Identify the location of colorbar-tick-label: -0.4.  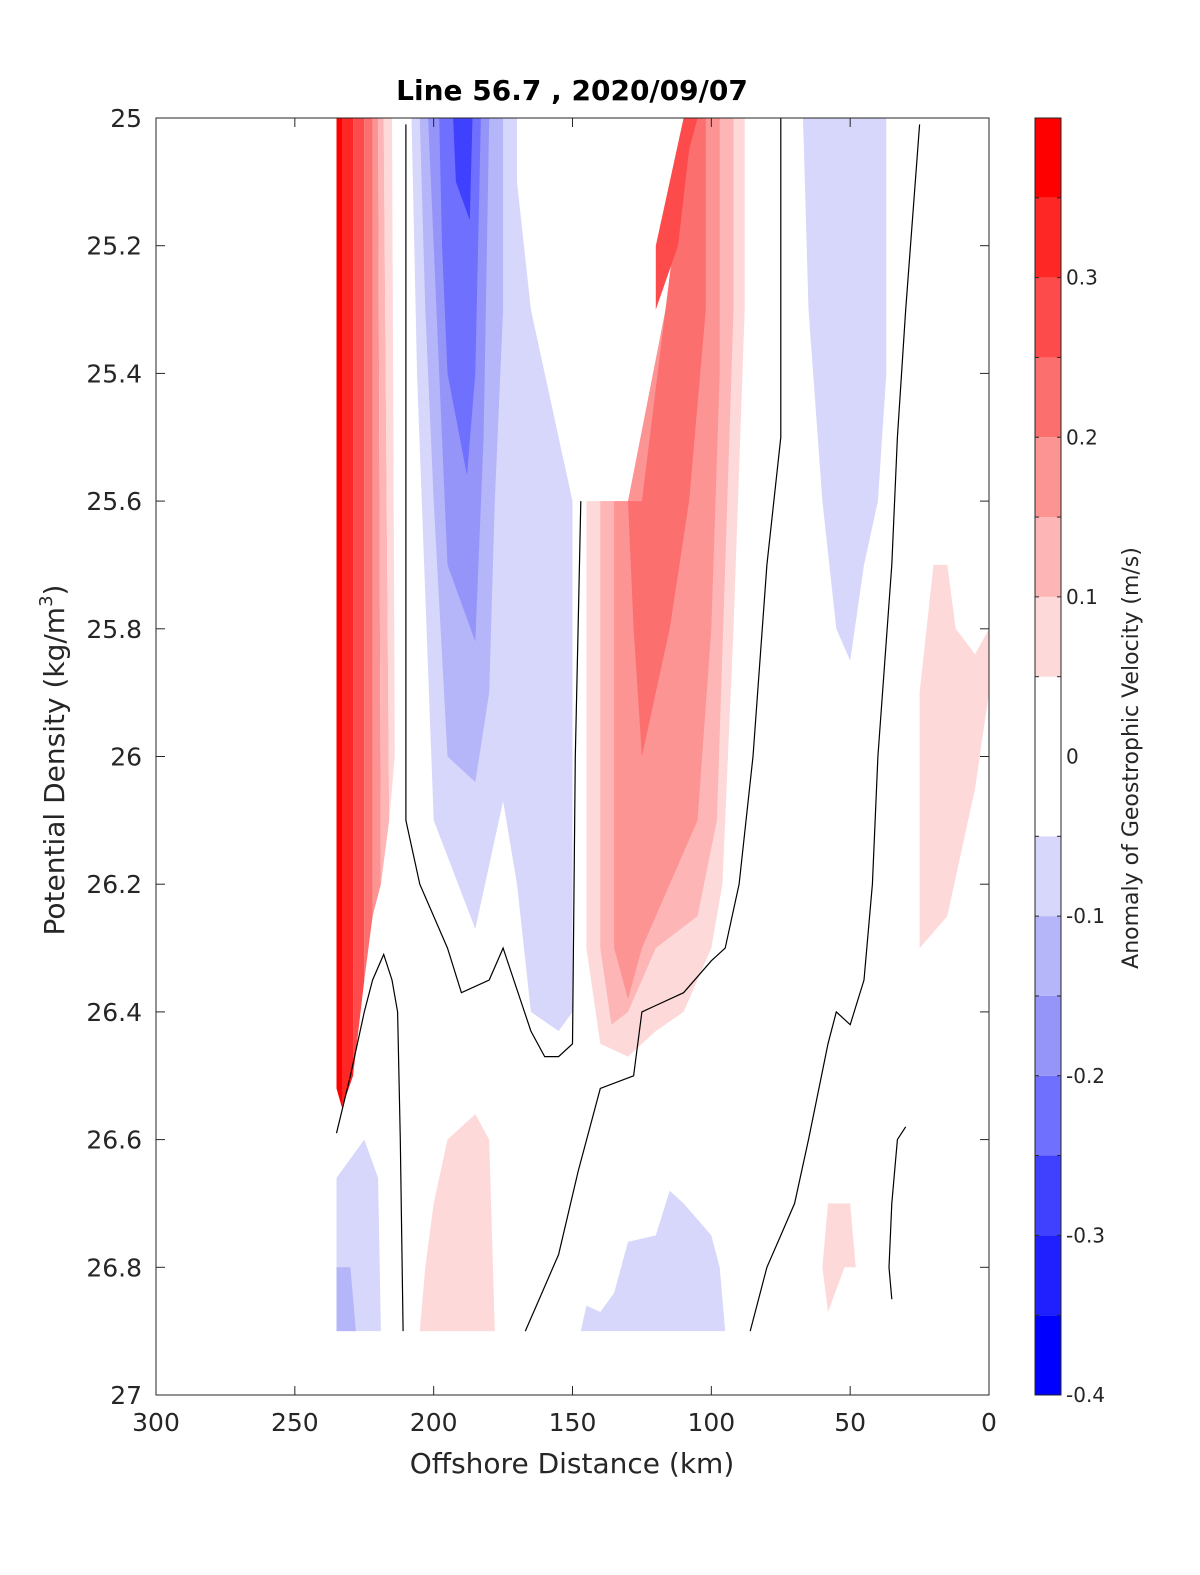
(1085, 1395).